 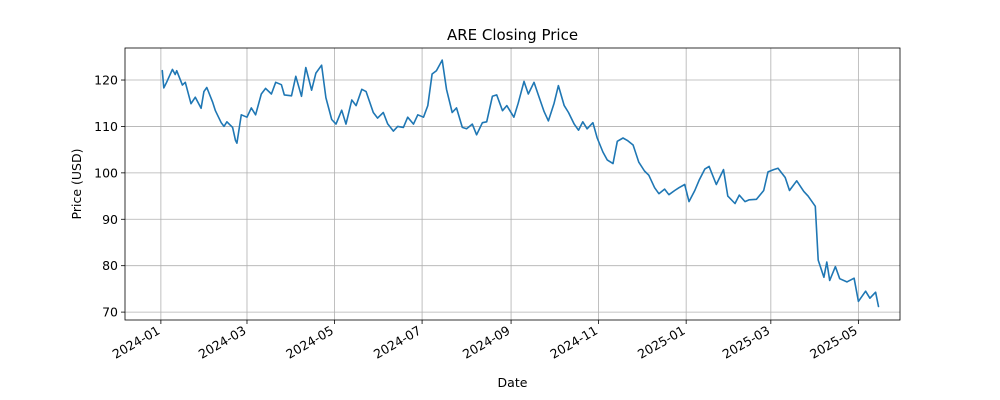 I want to click on y-tick-label: 80, so click(x=110, y=265).